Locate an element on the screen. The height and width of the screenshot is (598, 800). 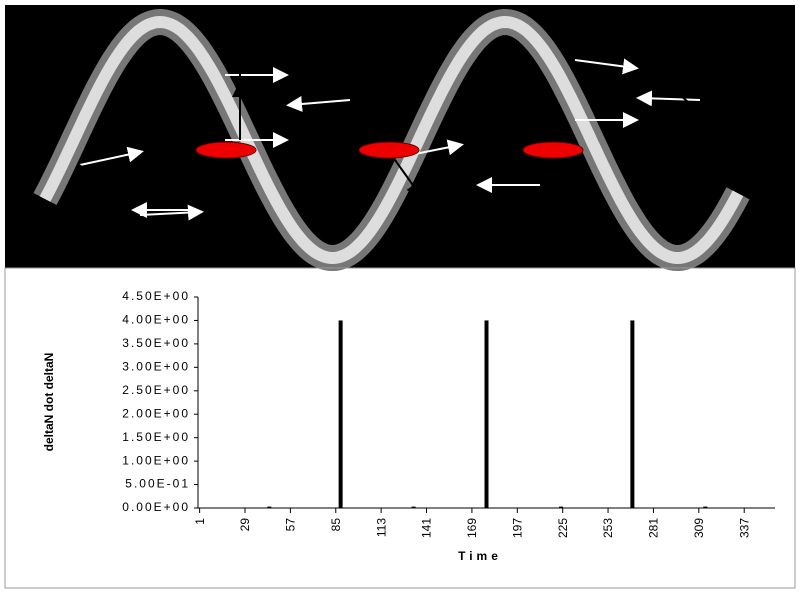
x-tick-label: 281 is located at coordinates (654, 528).